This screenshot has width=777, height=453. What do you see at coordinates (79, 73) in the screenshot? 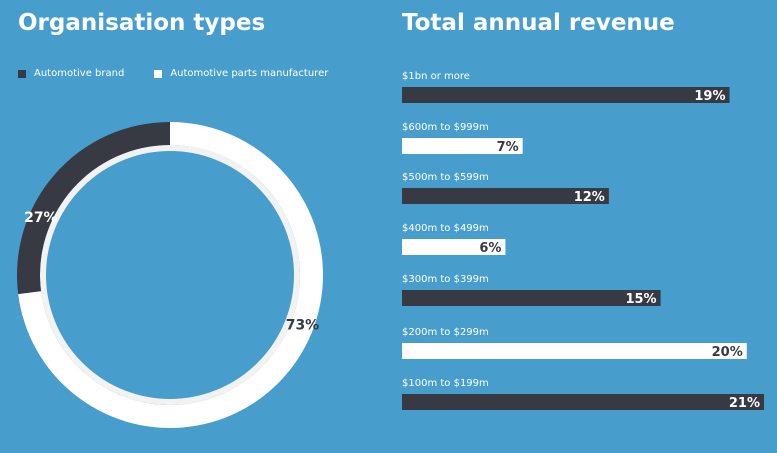
I see `legend-label-automotive-brand: Automotive brand` at bounding box center [79, 73].